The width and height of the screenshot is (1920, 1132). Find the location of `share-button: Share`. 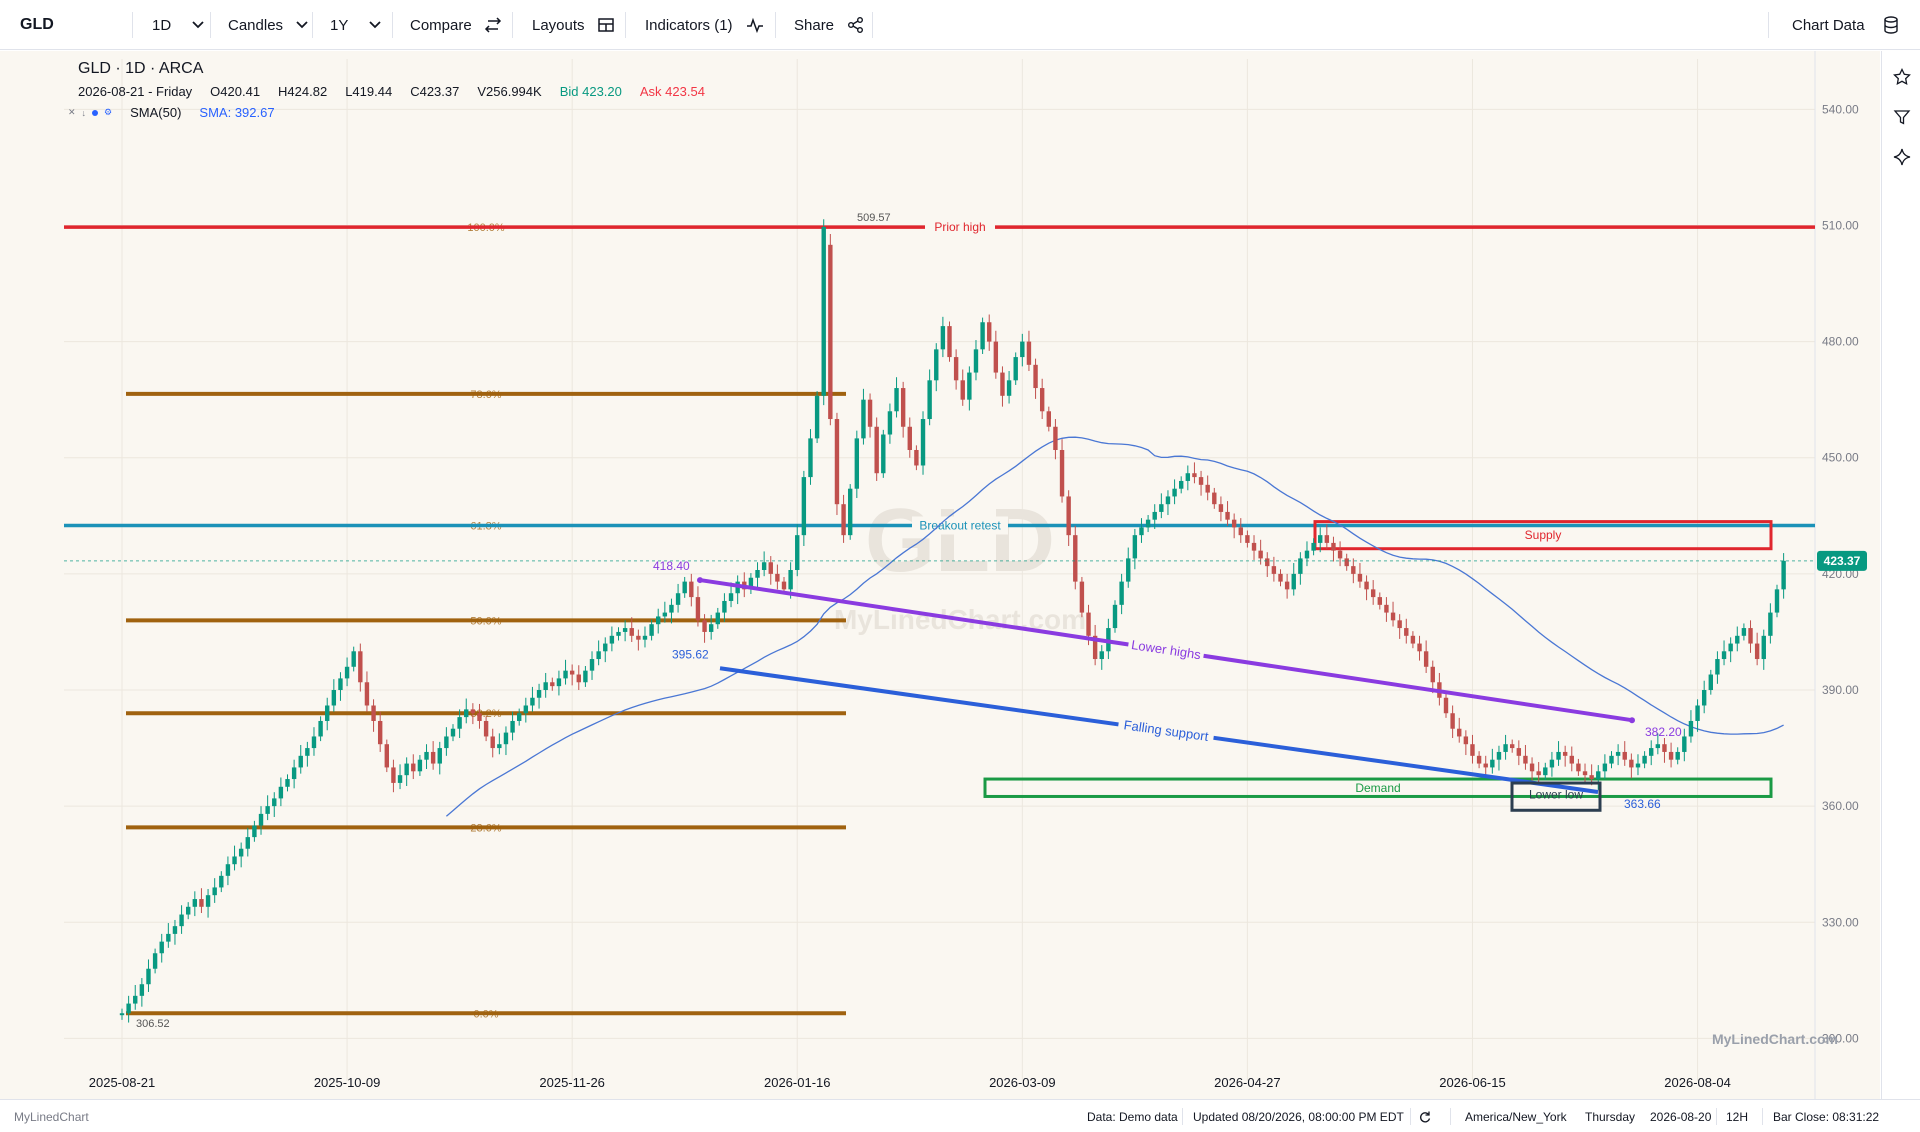

share-button: Share is located at coordinates (830, 25).